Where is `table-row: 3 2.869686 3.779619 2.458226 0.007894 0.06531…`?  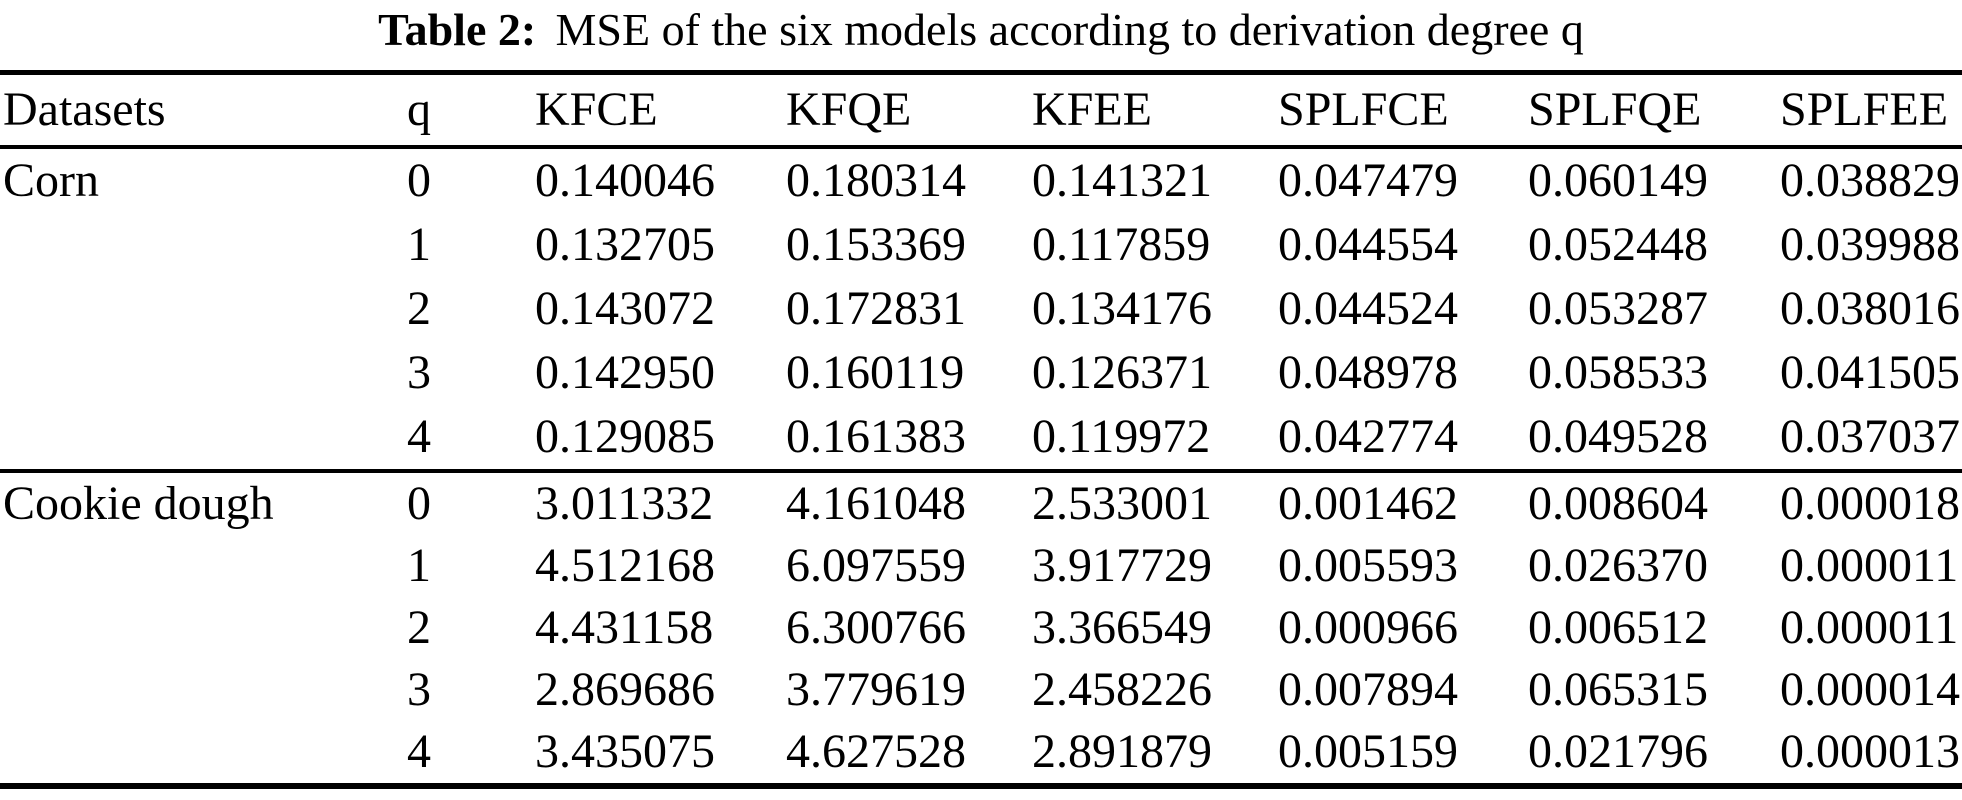
table-row: 3 2.869686 3.779619 2.458226 0.007894 0.06531… is located at coordinates (981, 690).